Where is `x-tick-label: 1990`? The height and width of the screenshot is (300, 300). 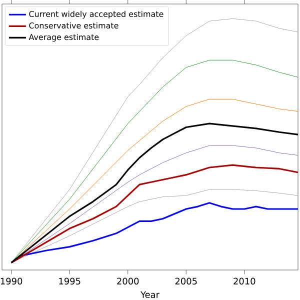
x-tick-label: 1990 is located at coordinates (11, 281).